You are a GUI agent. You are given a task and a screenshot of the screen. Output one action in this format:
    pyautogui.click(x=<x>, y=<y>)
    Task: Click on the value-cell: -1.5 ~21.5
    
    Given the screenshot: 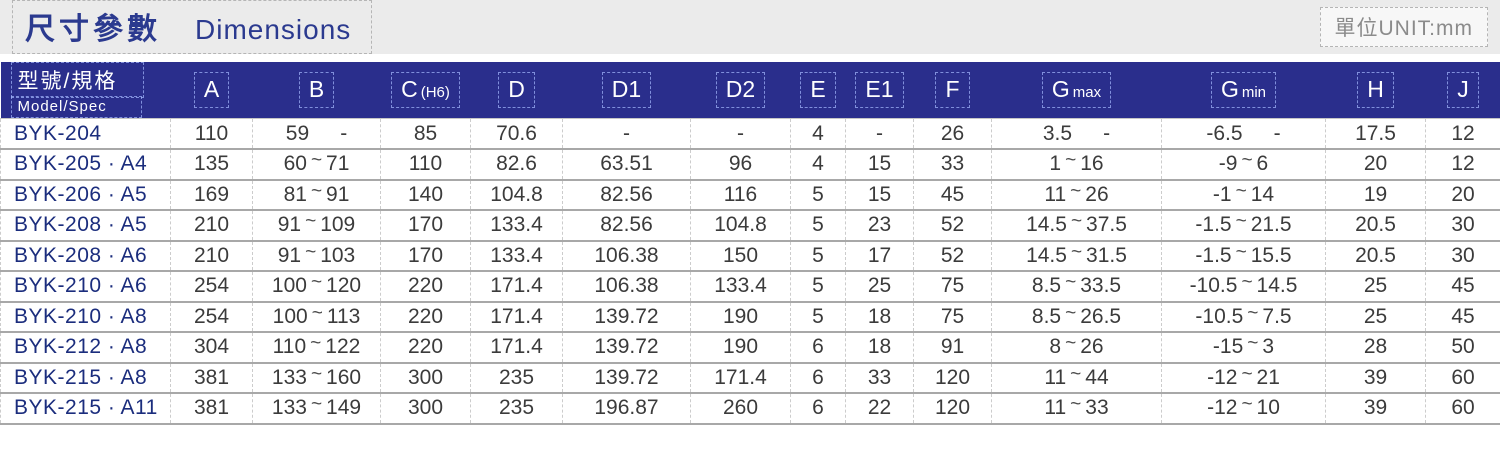 What is the action you would take?
    pyautogui.click(x=1243, y=226)
    